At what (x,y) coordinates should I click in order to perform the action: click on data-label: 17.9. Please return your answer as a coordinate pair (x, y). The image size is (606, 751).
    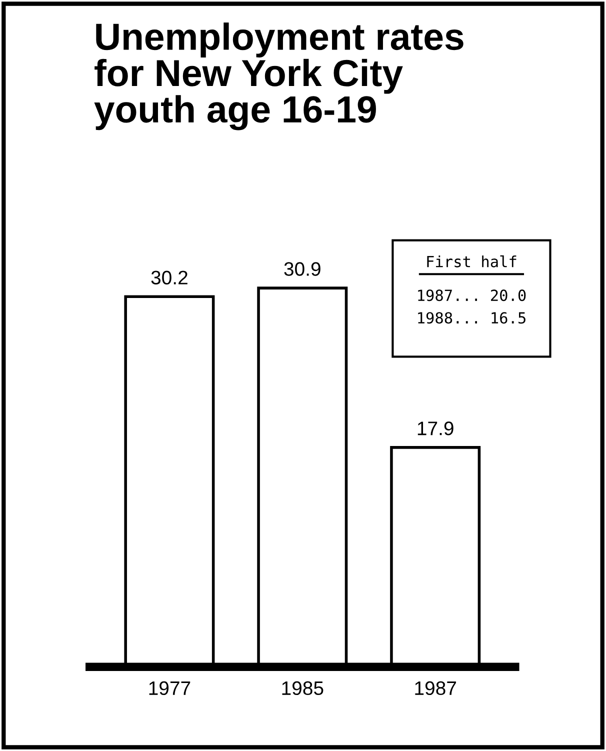
    Looking at the image, I should click on (436, 428).